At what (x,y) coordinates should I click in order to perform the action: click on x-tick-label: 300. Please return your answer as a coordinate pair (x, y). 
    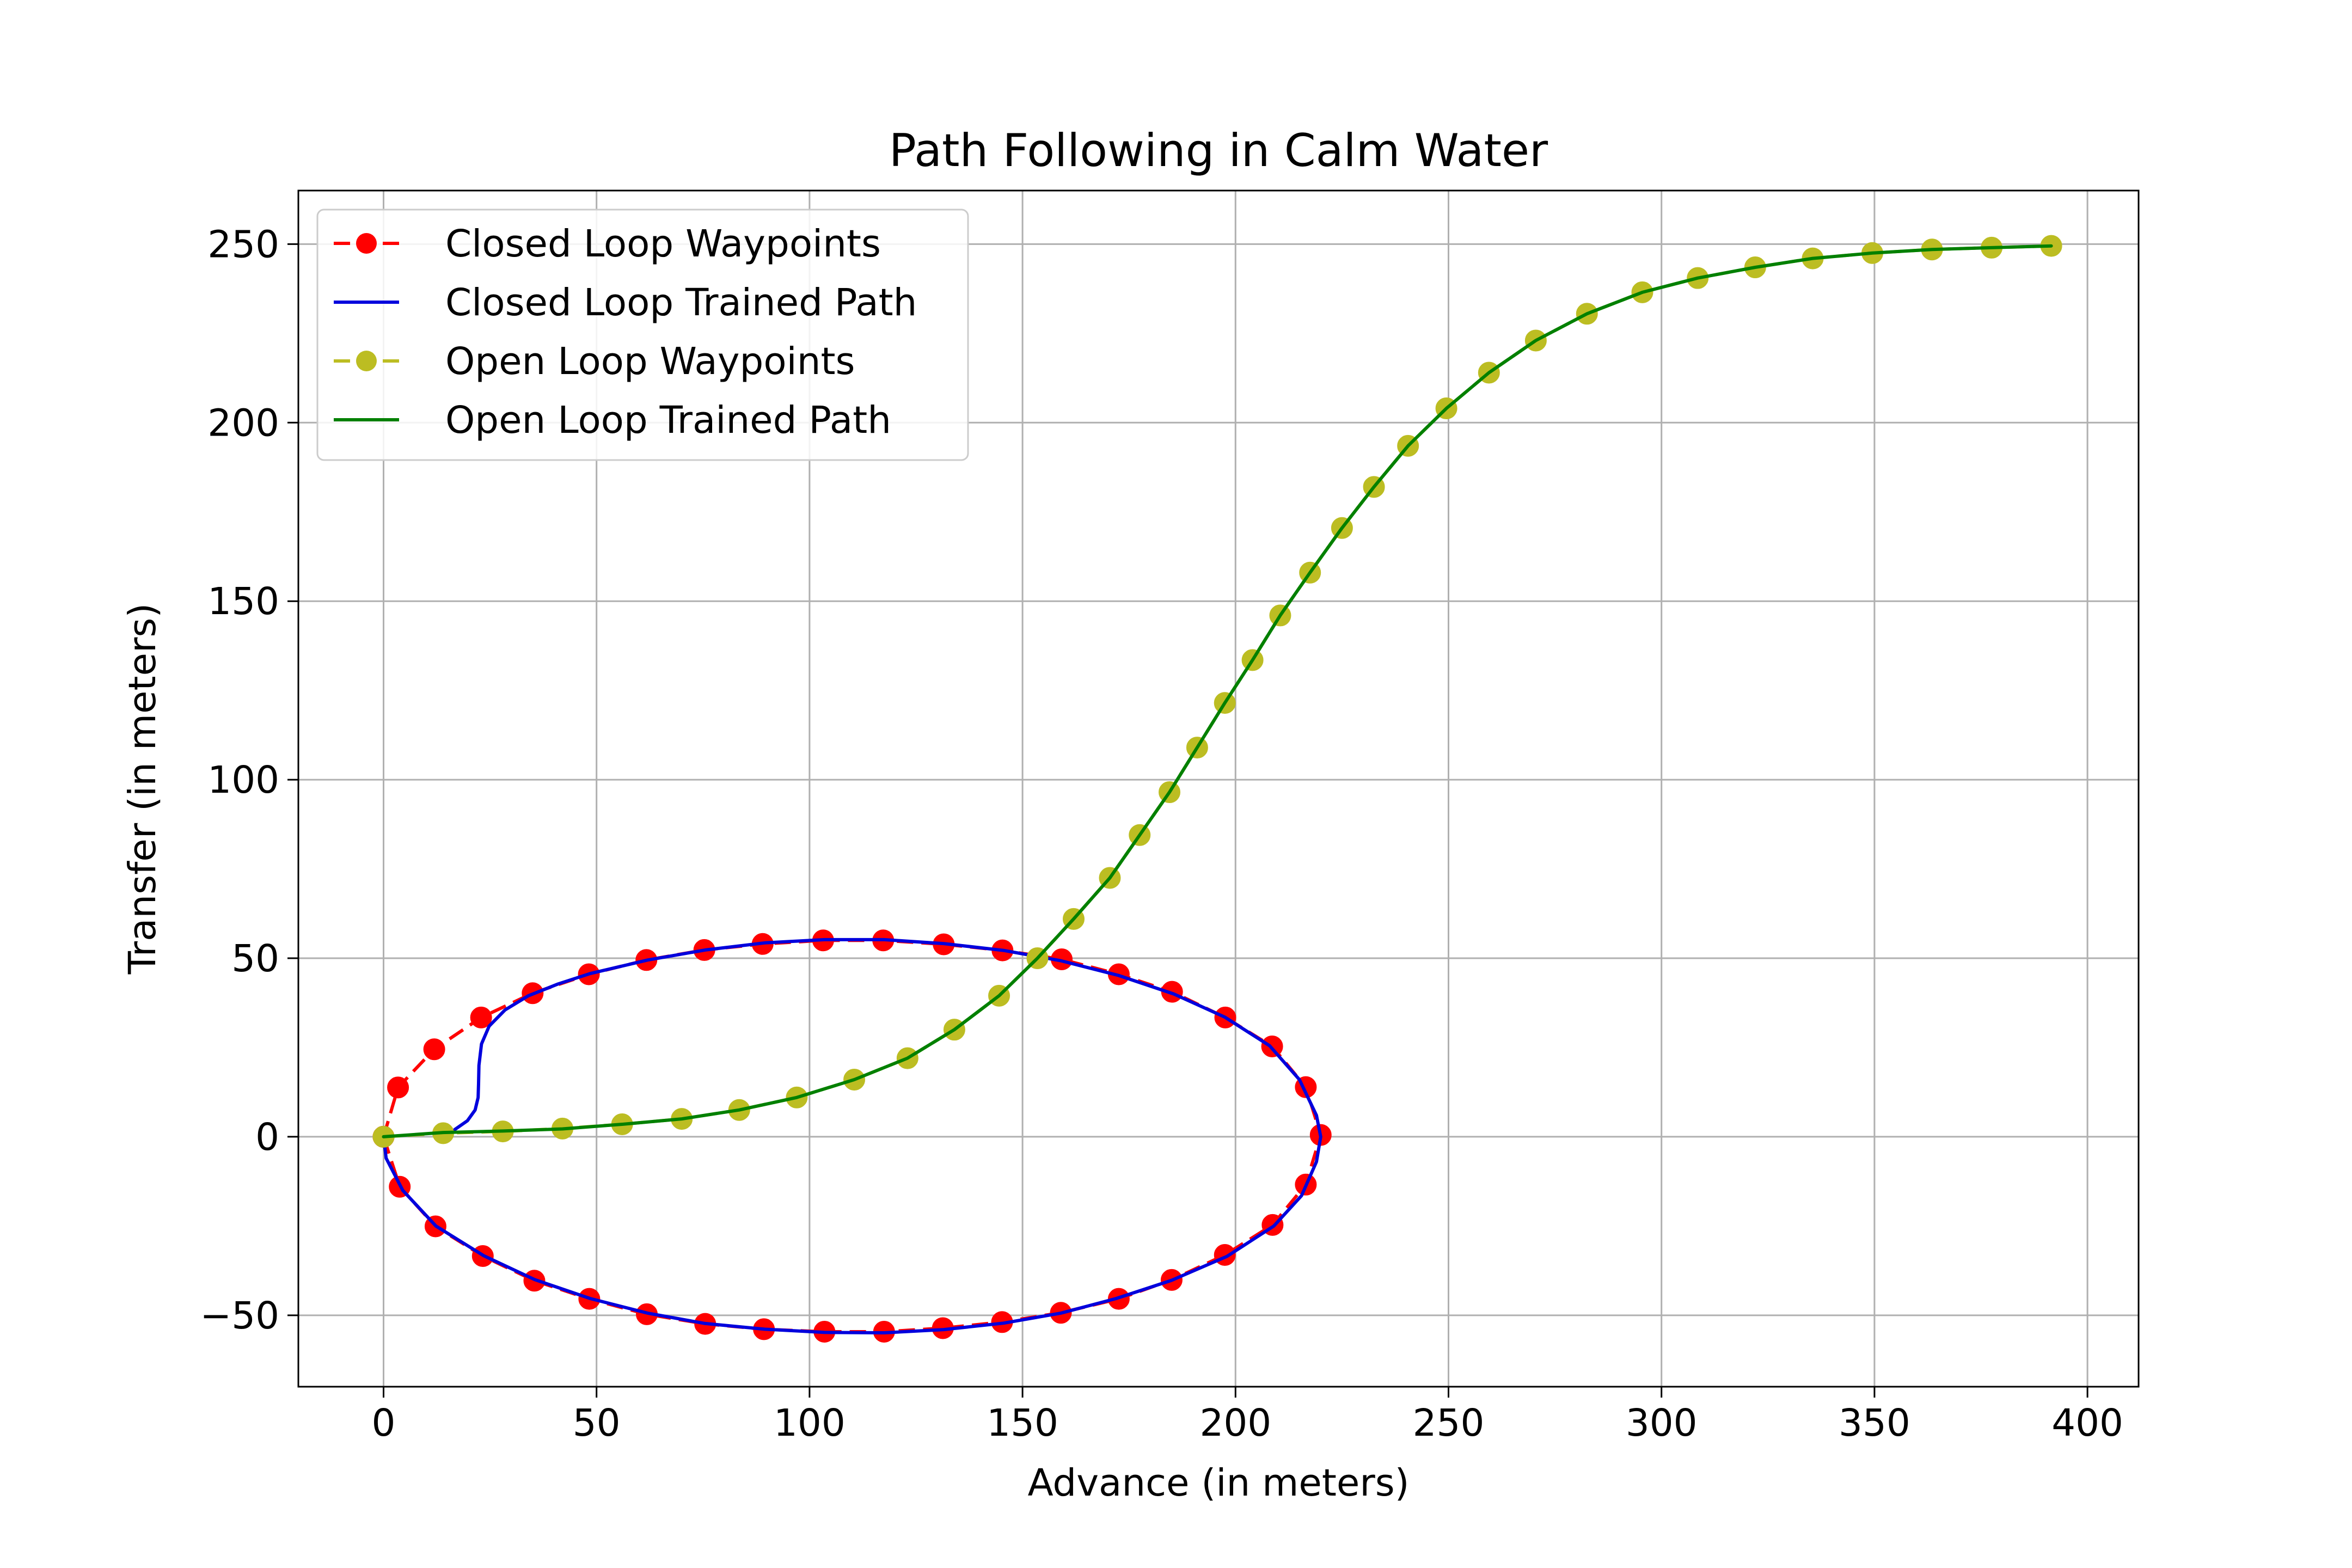
    Looking at the image, I should click on (1662, 1423).